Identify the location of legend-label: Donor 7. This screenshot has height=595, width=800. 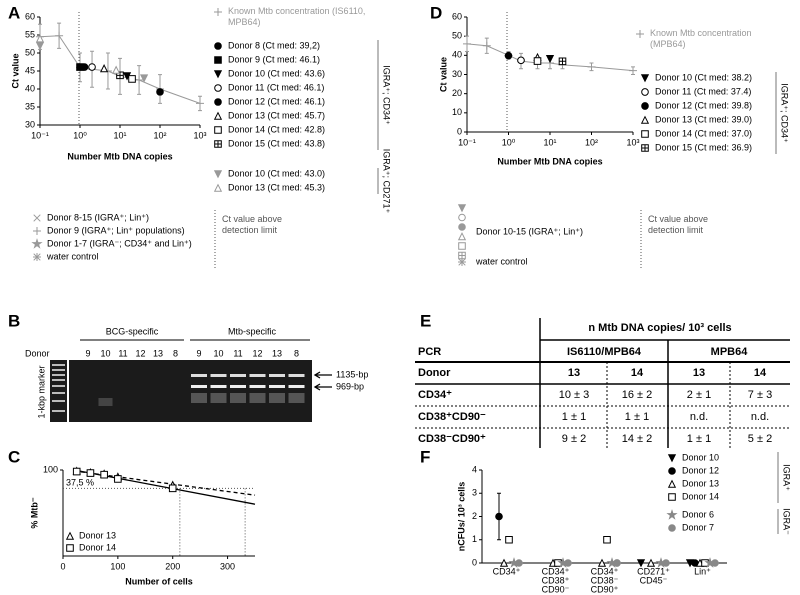
(698, 527).